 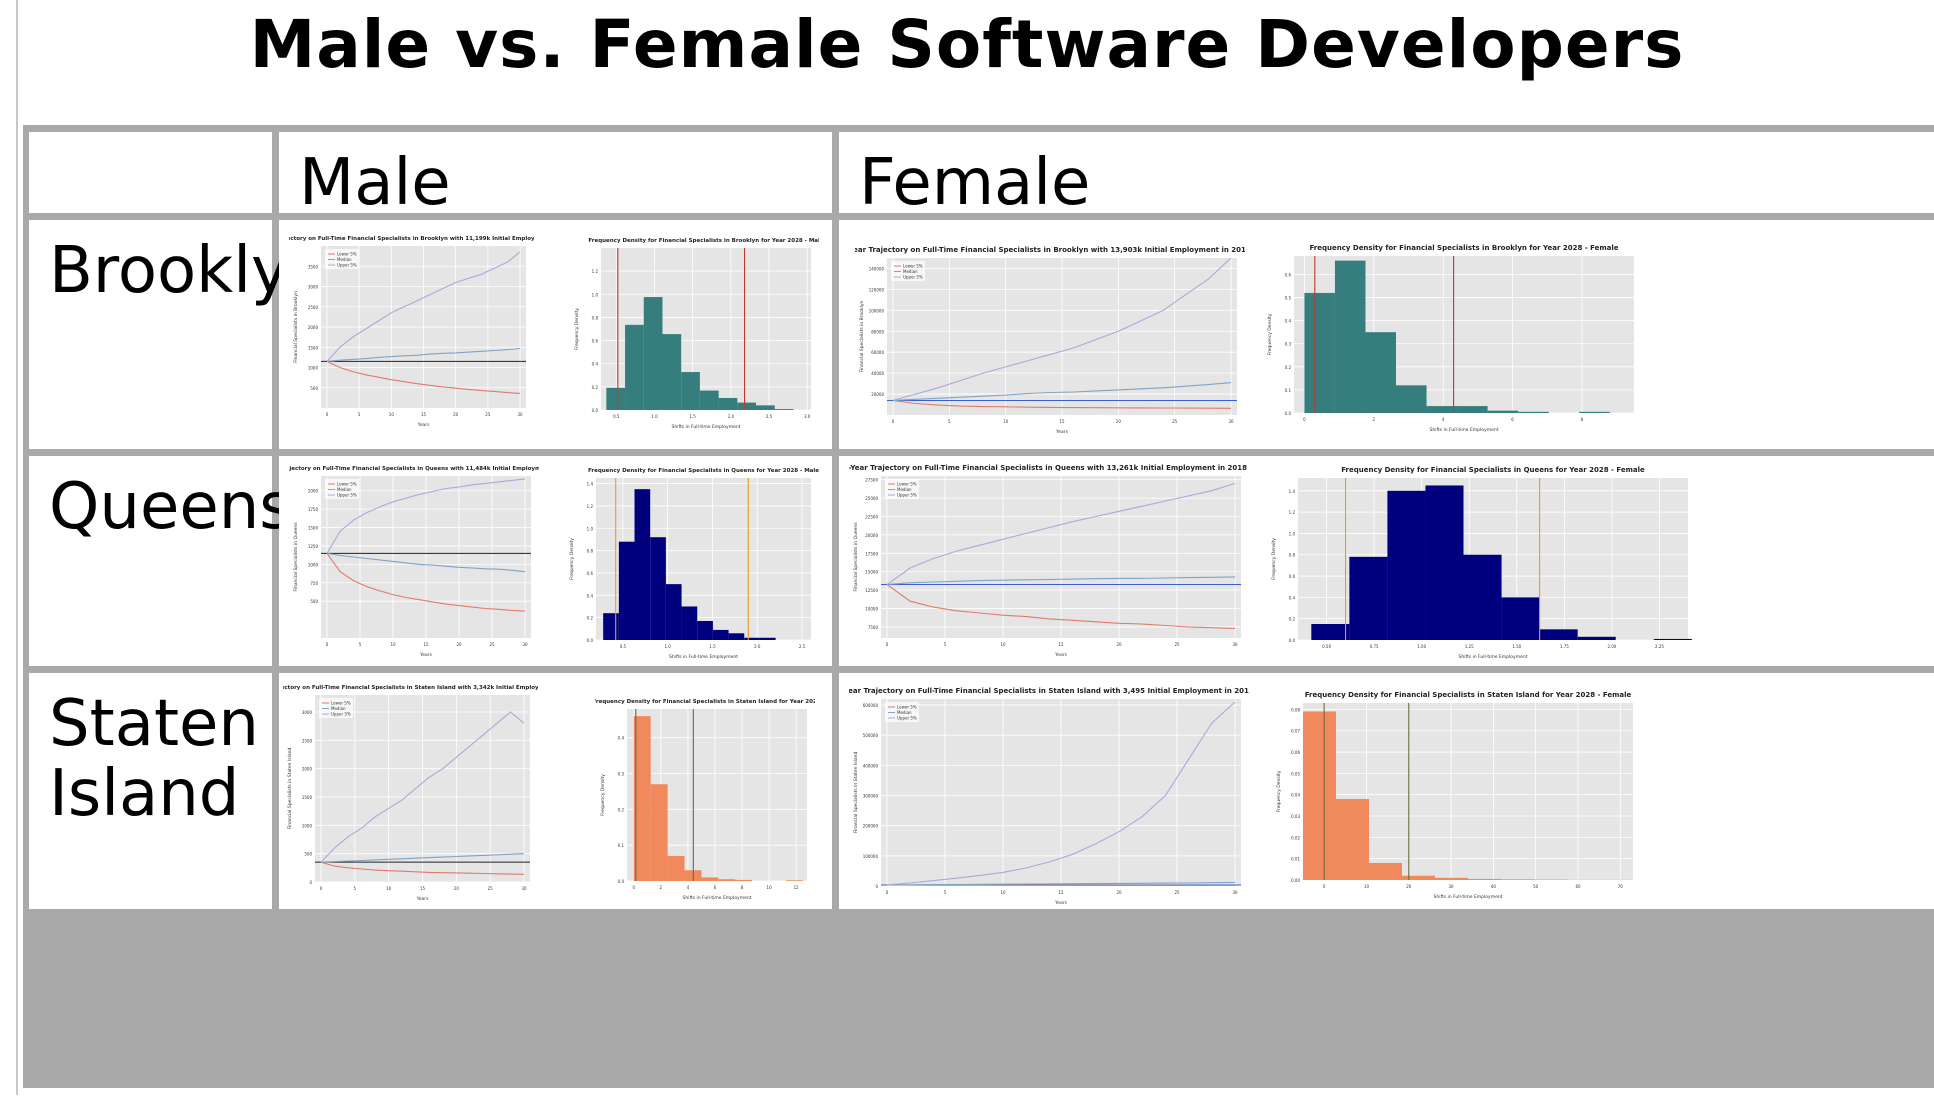 I want to click on y-tick-label: 3000, so click(x=313, y=287).